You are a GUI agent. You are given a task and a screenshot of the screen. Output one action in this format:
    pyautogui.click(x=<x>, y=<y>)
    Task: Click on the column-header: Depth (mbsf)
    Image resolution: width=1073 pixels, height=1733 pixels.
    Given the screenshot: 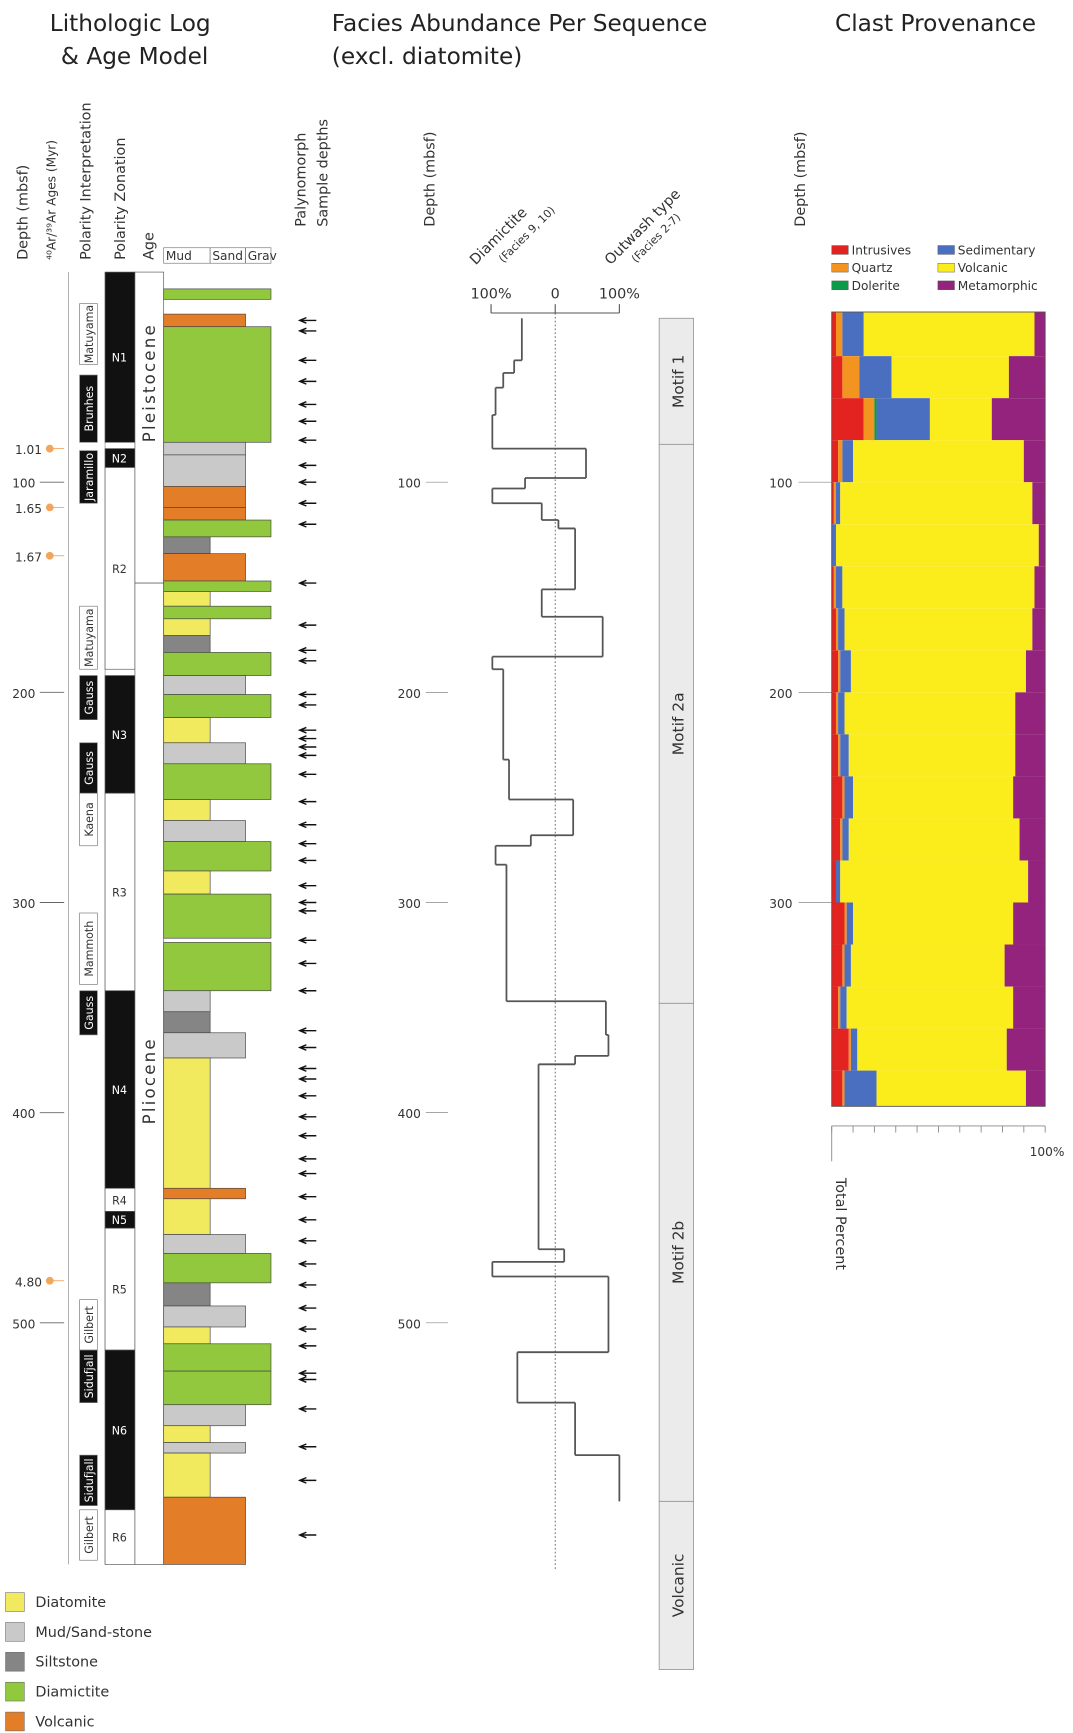 What is the action you would take?
    pyautogui.click(x=24, y=212)
    